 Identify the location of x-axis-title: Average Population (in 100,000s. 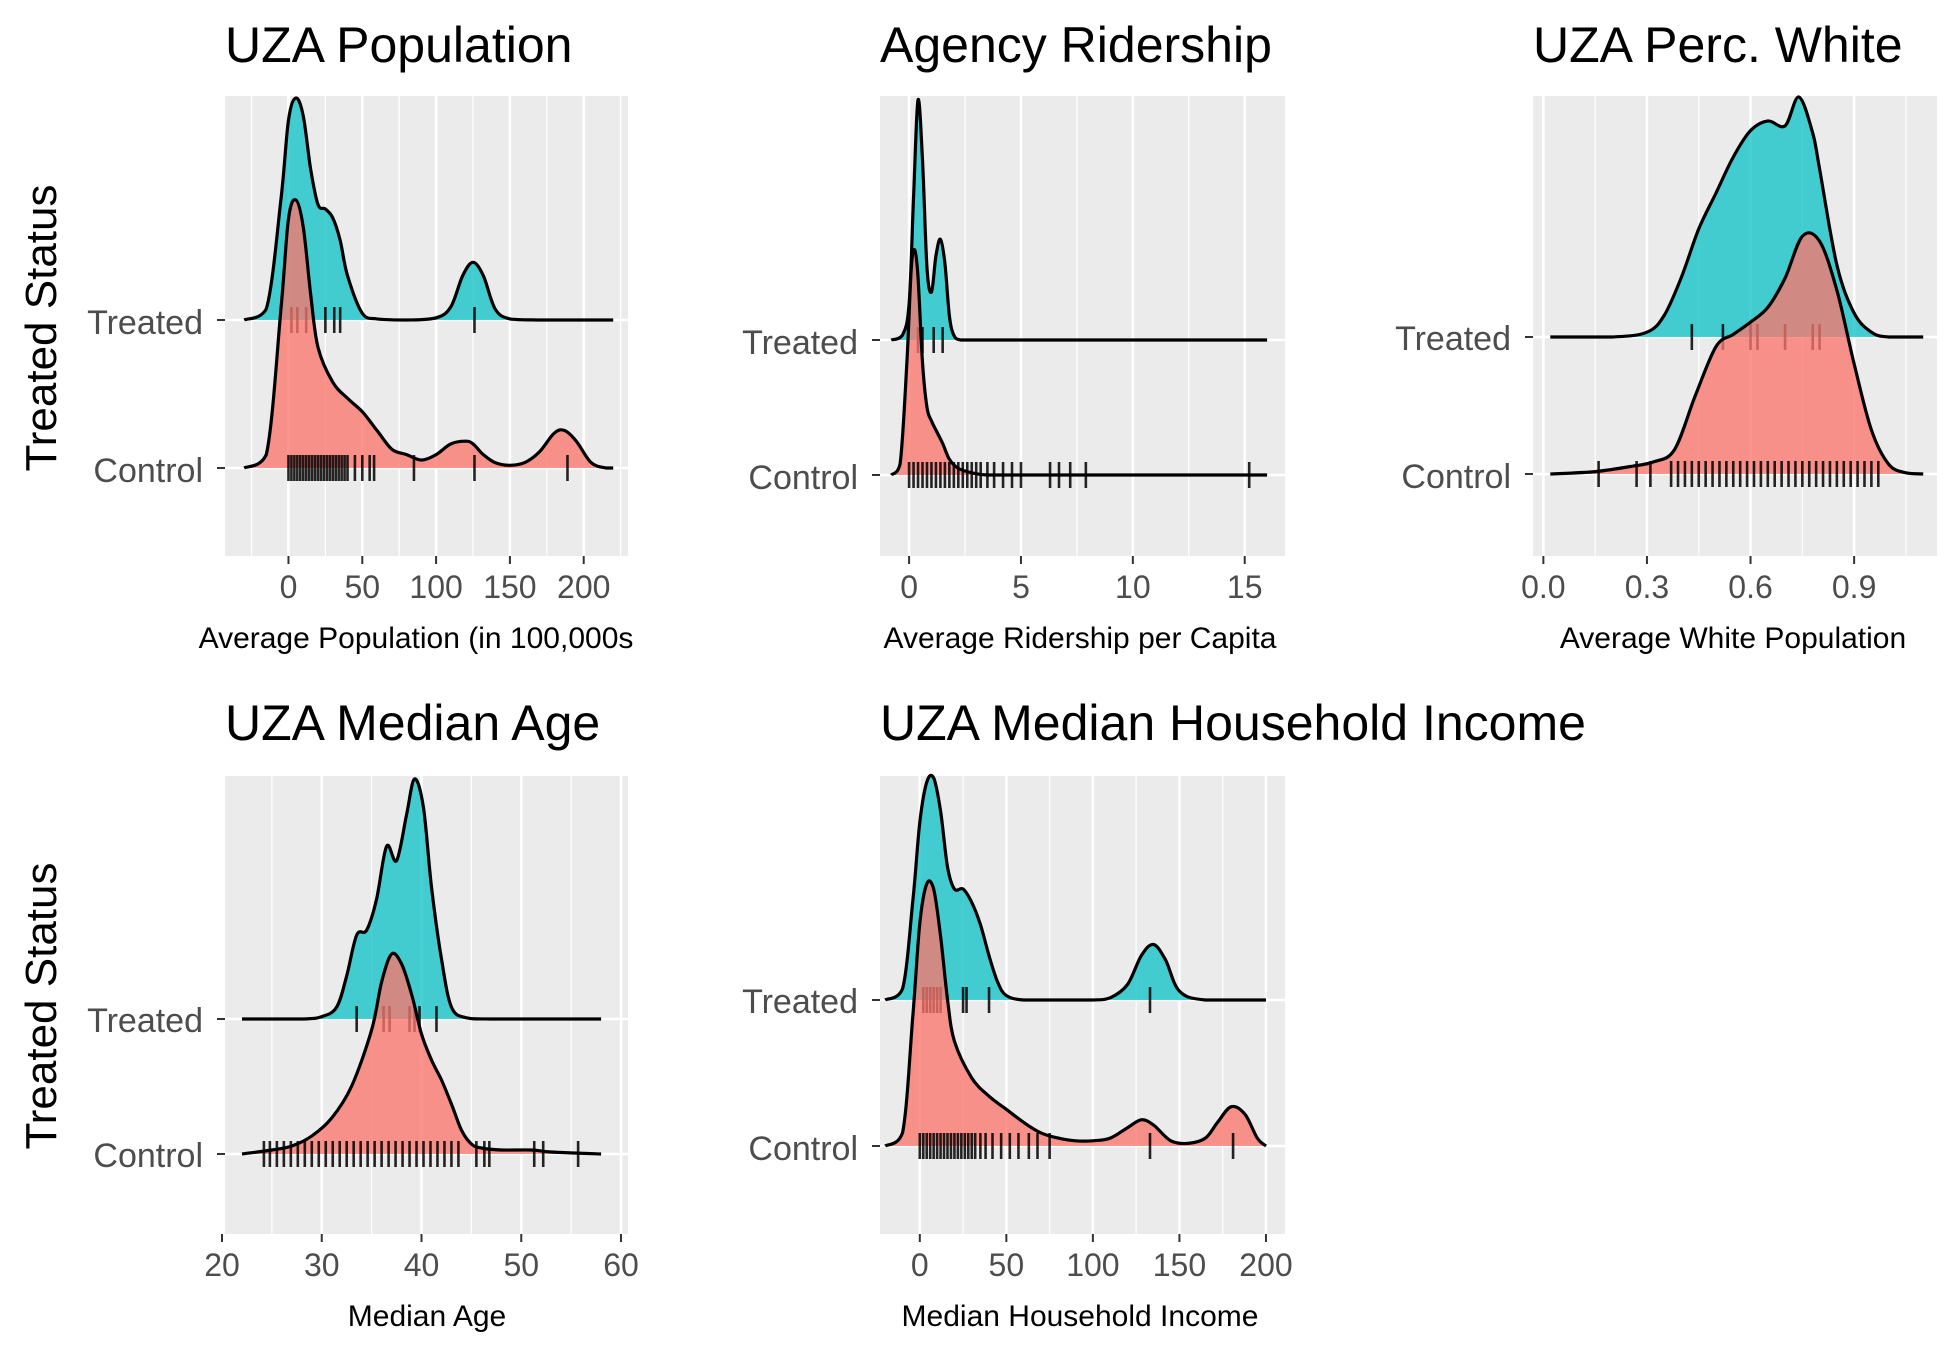
(416, 638).